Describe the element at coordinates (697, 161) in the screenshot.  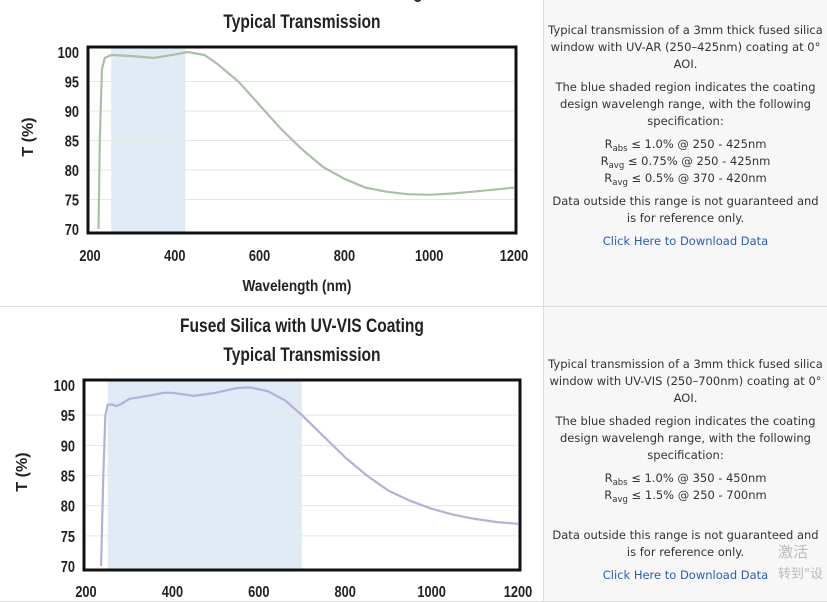
I see `spec-text: ≤ 0.75% @ 250 - 425nm` at that location.